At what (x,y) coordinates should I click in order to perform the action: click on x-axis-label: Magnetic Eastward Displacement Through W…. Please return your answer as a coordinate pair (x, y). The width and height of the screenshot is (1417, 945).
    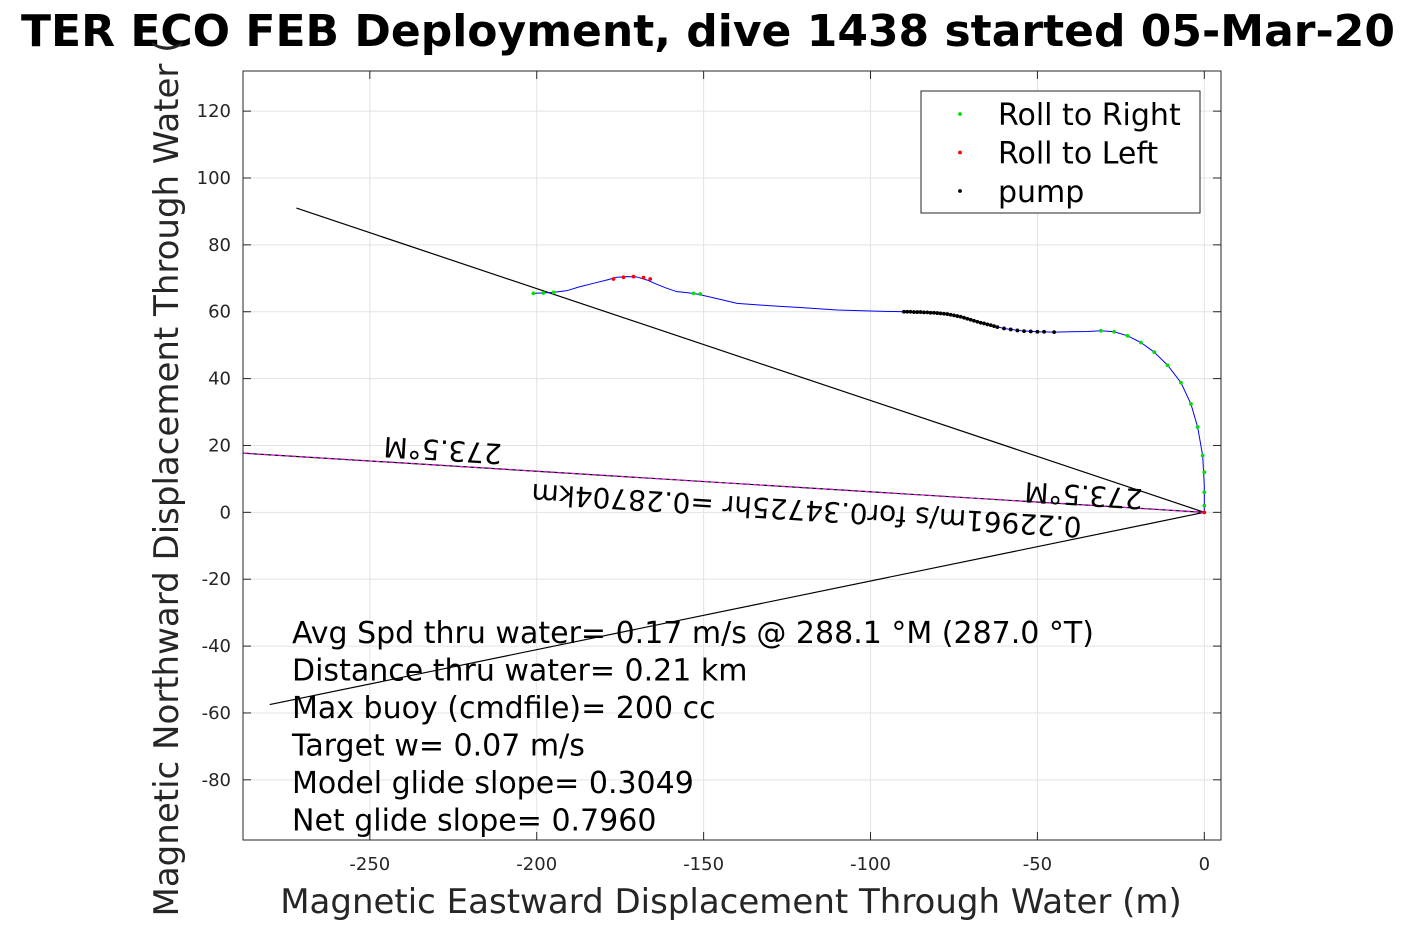
    Looking at the image, I should click on (731, 902).